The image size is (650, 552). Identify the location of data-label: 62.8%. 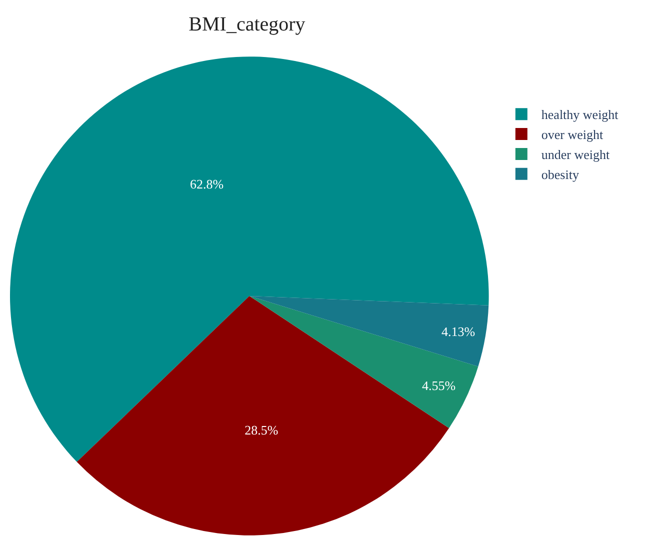
(207, 184).